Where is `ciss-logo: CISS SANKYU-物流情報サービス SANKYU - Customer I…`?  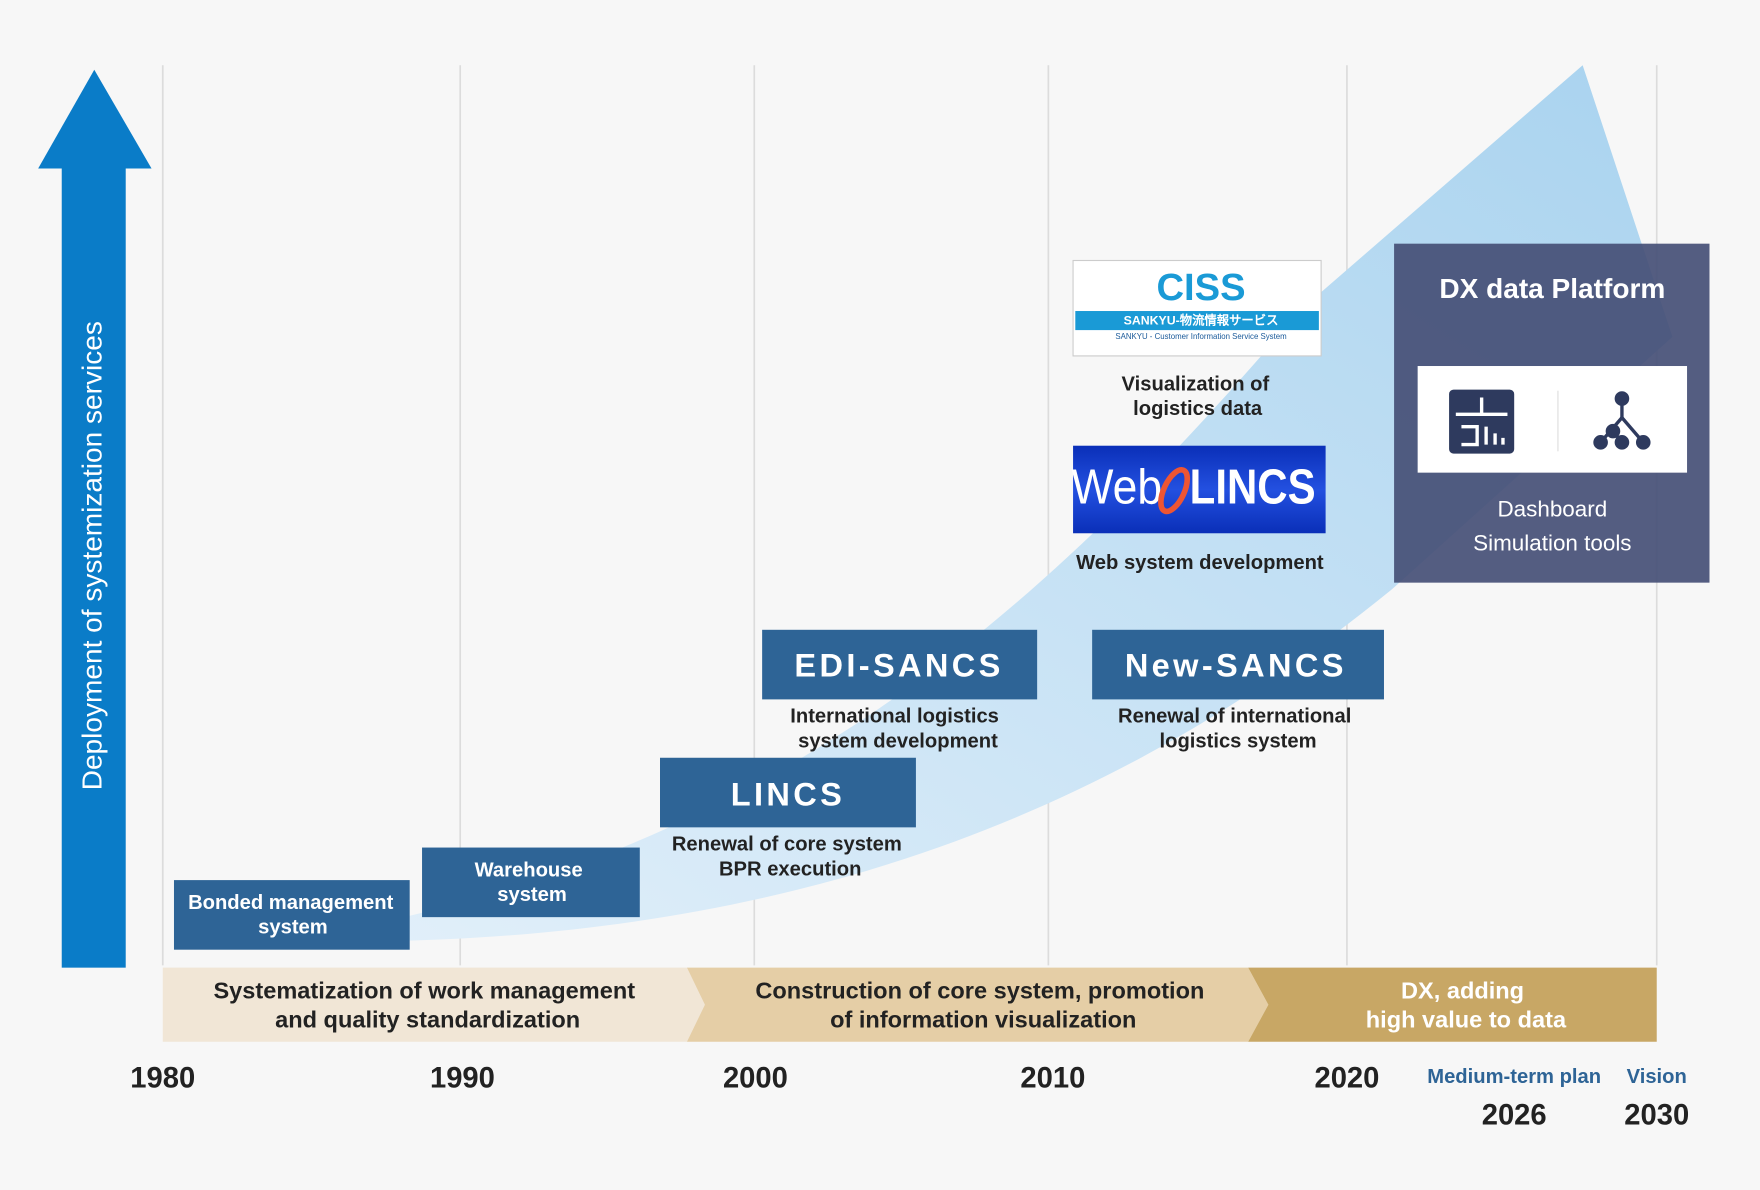 ciss-logo: CISS SANKYU-物流情報サービス SANKYU - Customer I… is located at coordinates (1197, 339).